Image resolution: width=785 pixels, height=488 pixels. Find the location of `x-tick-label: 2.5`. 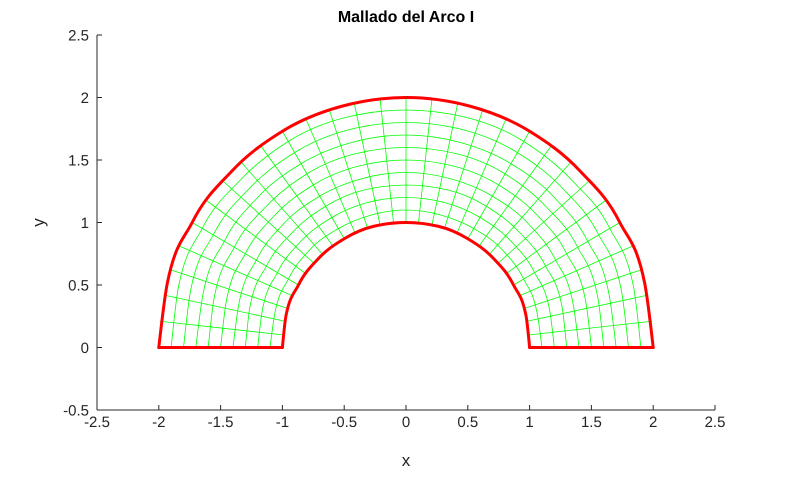

x-tick-label: 2.5 is located at coordinates (715, 422).